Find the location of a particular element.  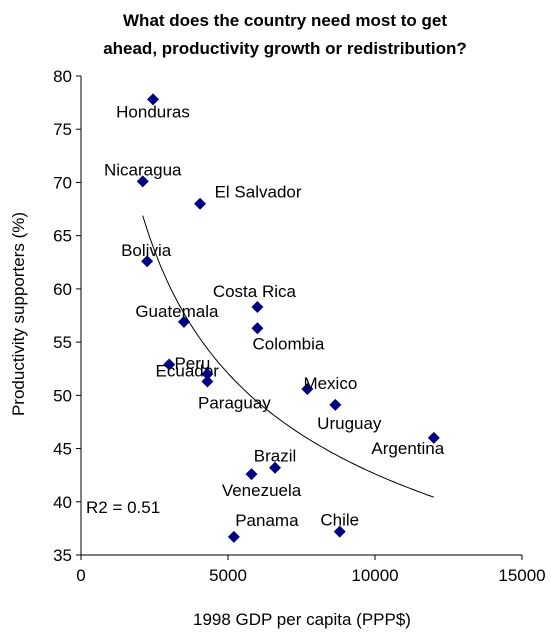

y-tick-label: 60 is located at coordinates (62, 289).